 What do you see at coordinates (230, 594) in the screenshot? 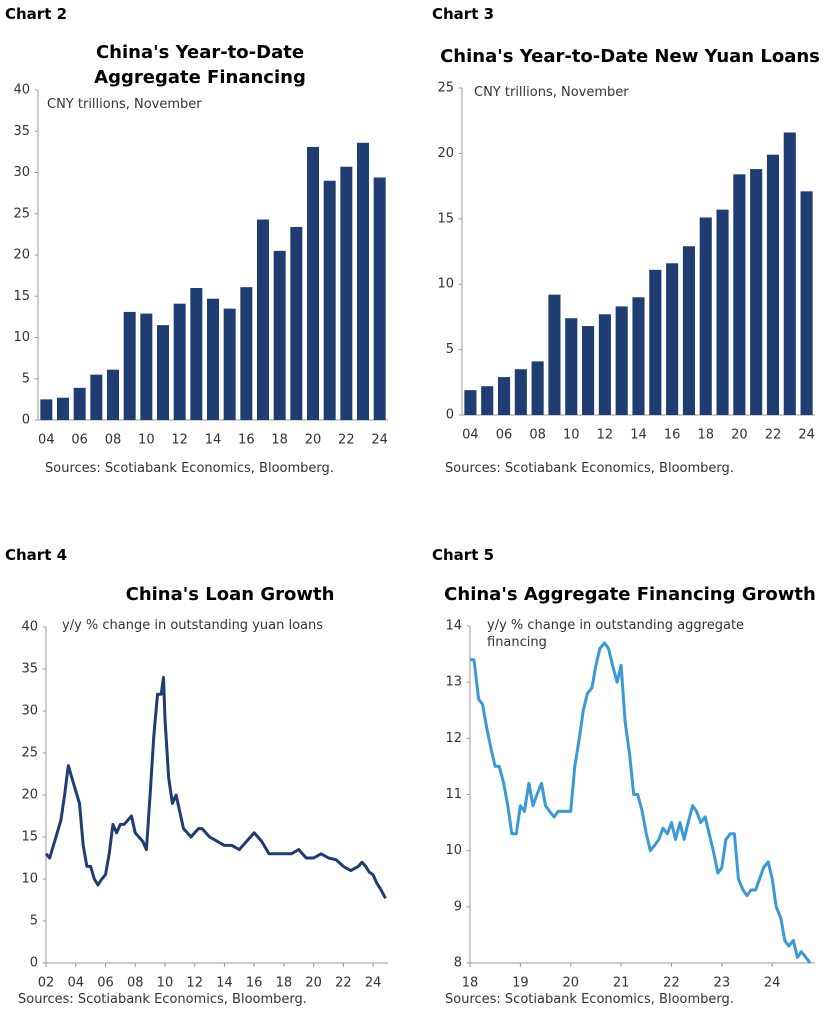
I see `chart-title: China's Loan Growth` at bounding box center [230, 594].